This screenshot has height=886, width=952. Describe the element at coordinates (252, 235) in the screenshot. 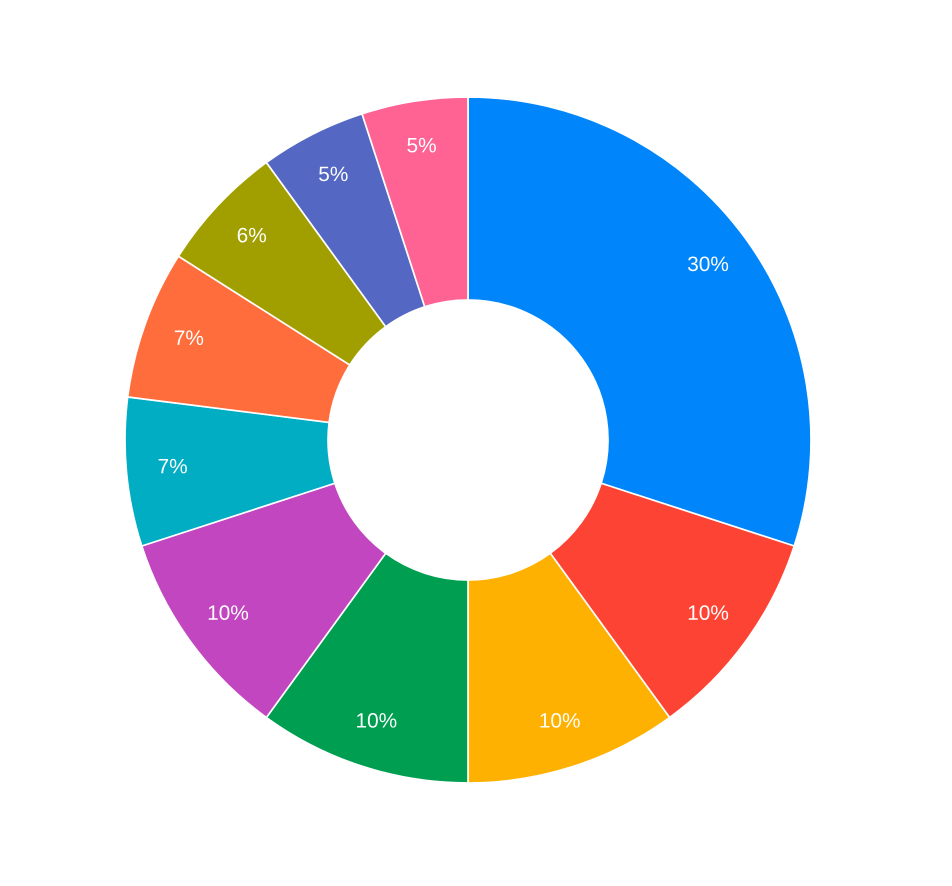

I see `data-label: 6%` at that location.